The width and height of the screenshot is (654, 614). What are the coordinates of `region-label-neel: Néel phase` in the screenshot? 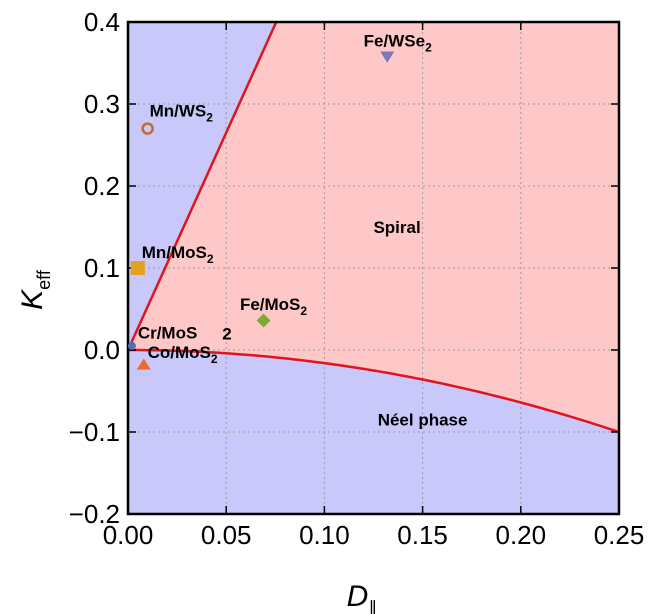 It's located at (423, 420).